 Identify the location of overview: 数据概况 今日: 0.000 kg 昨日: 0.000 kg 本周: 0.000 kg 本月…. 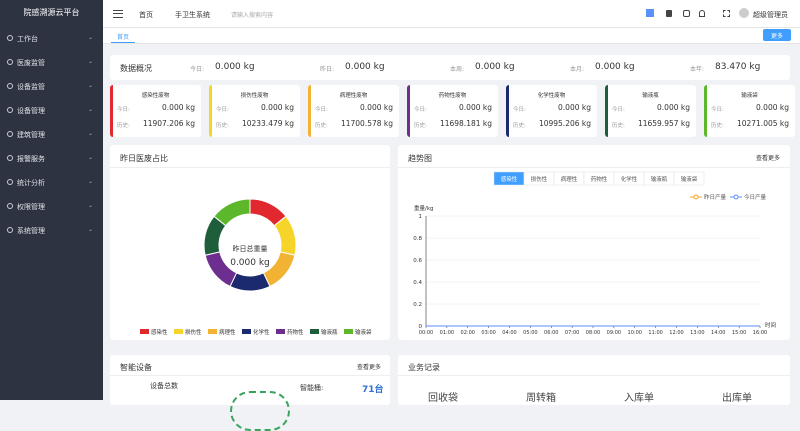
(450, 67).